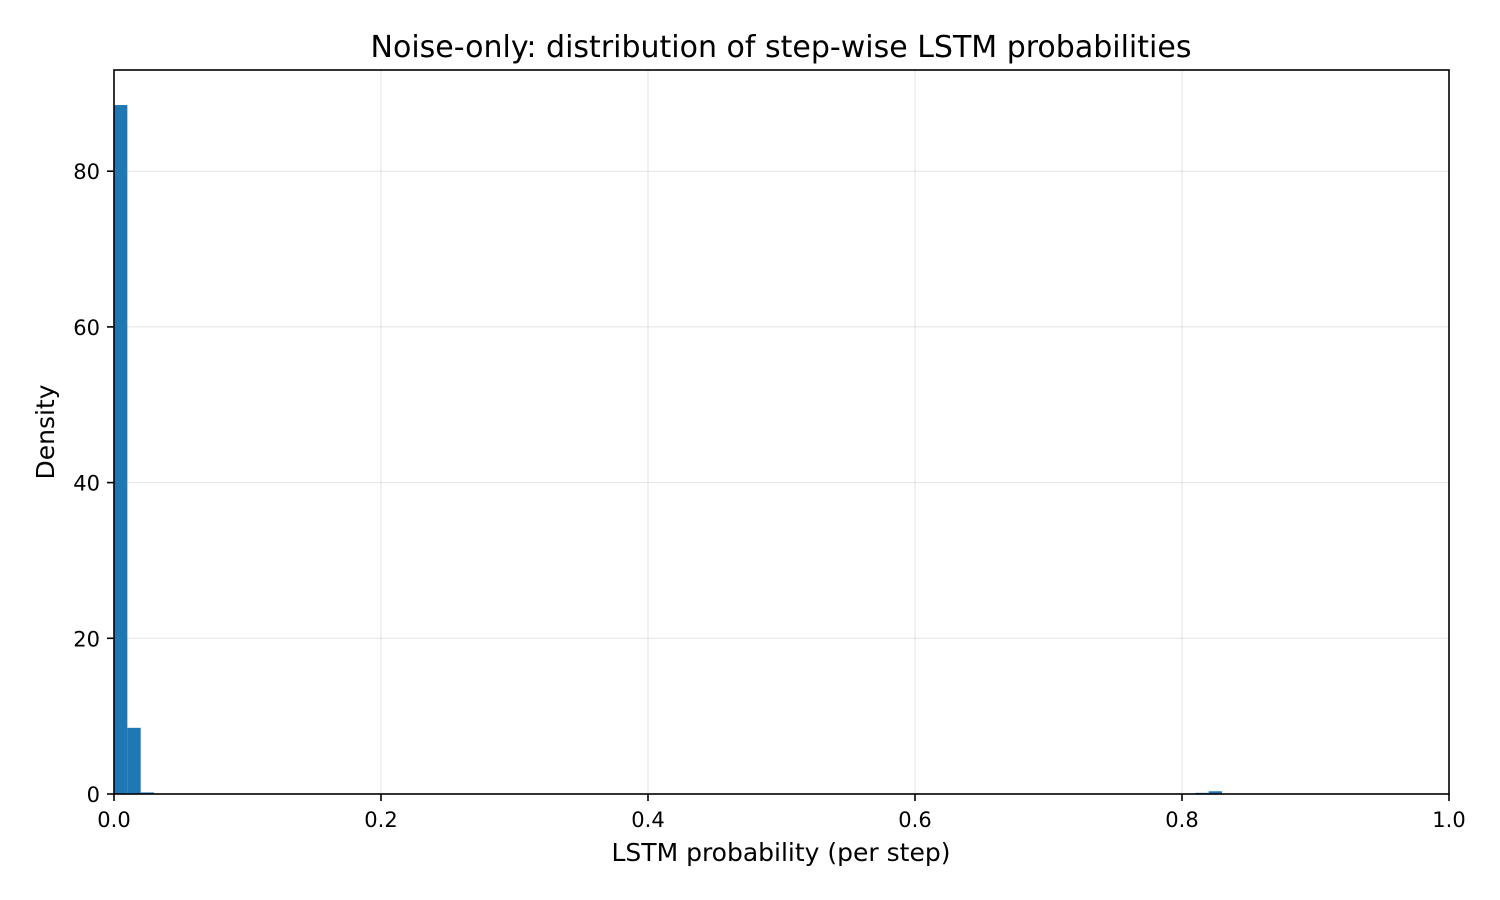 The image size is (1500, 900). Describe the element at coordinates (86, 484) in the screenshot. I see `y-tick-label-2: 40` at that location.